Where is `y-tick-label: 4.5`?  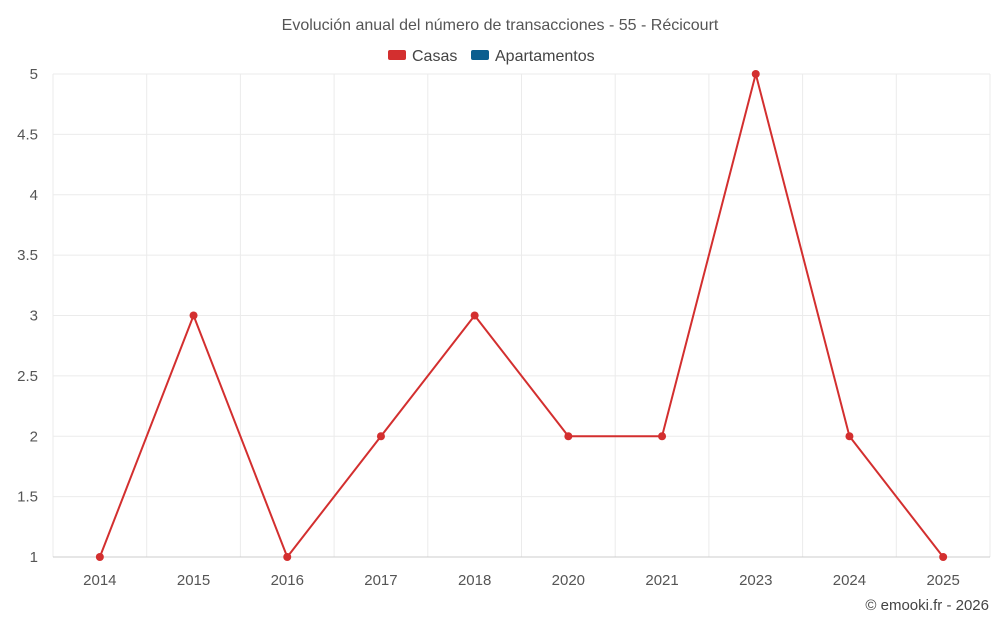
y-tick-label: 4.5 is located at coordinates (27, 134).